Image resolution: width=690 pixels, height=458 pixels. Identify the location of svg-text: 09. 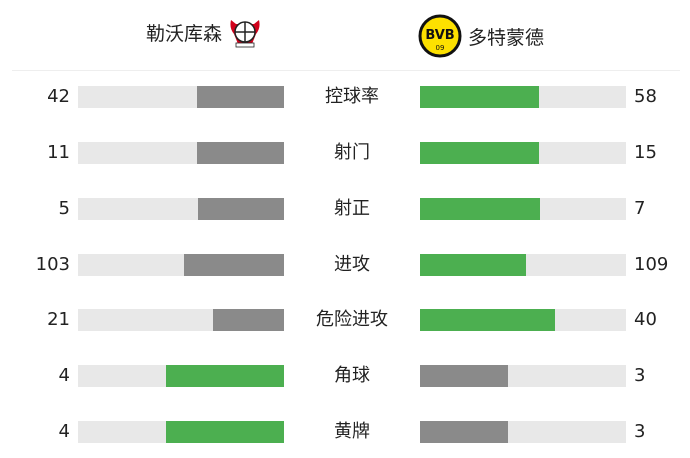
(440, 48).